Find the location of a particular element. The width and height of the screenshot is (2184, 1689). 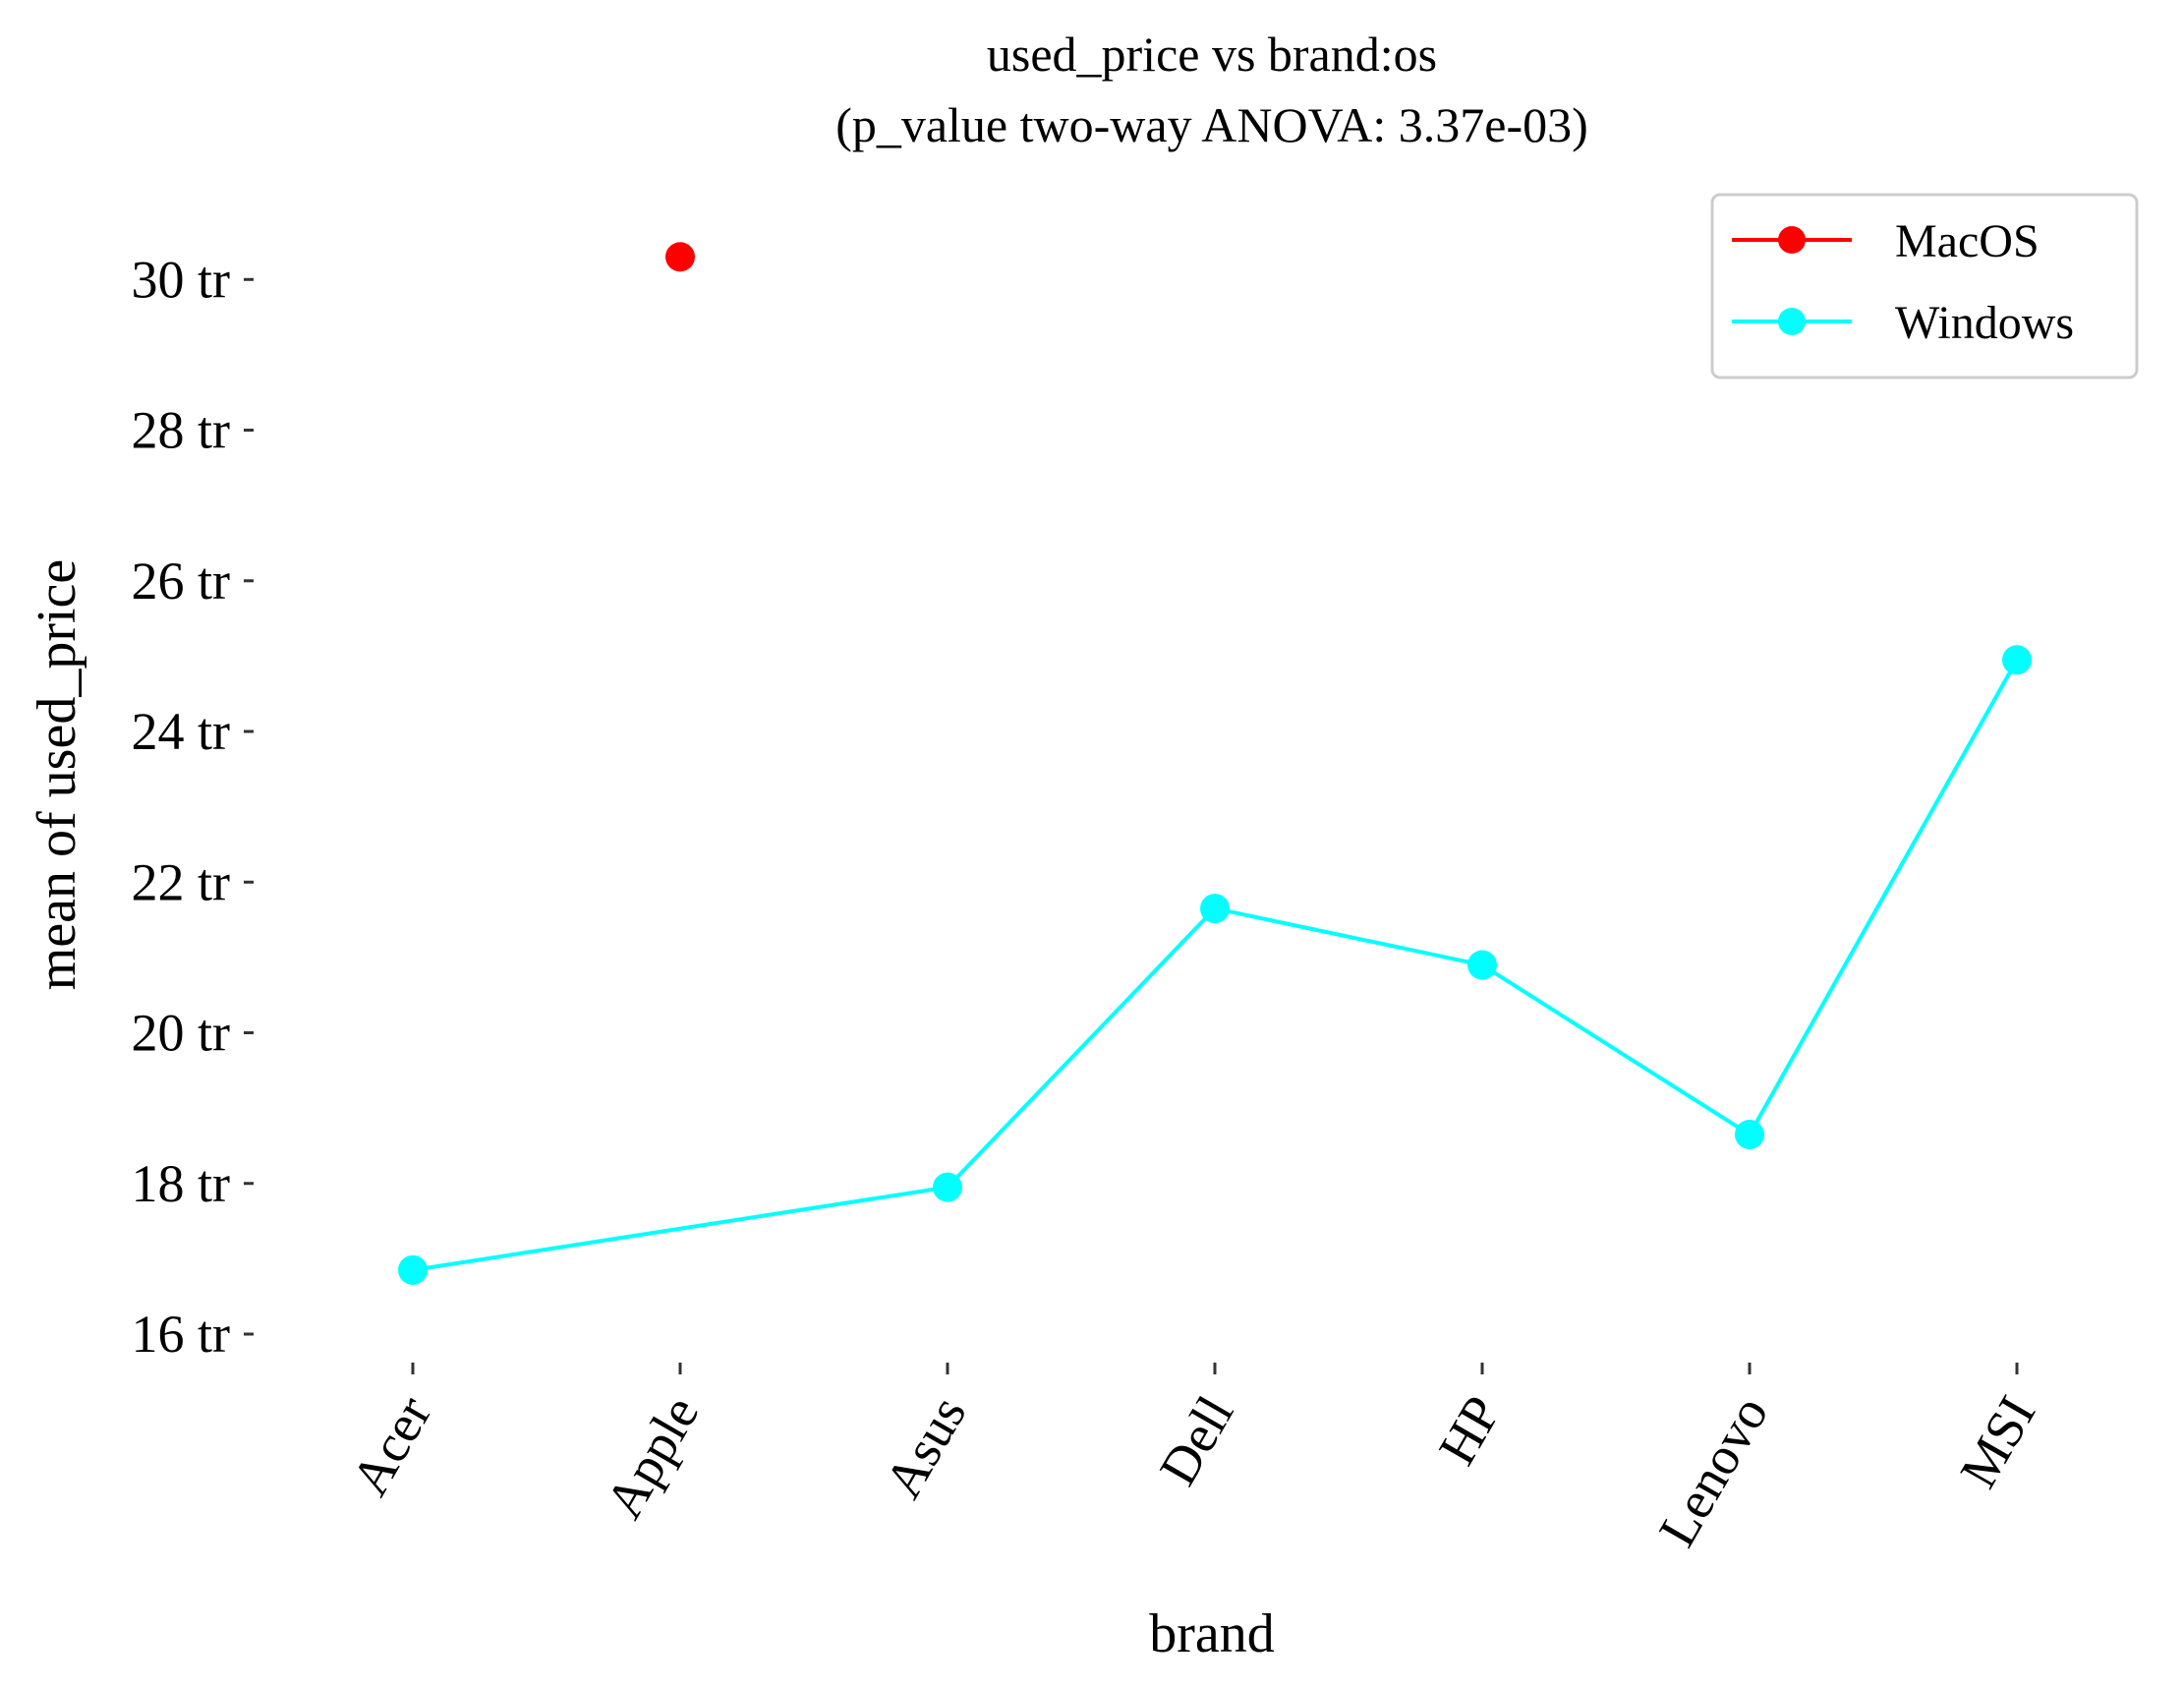

legend: MacOS Windows is located at coordinates (1924, 286).